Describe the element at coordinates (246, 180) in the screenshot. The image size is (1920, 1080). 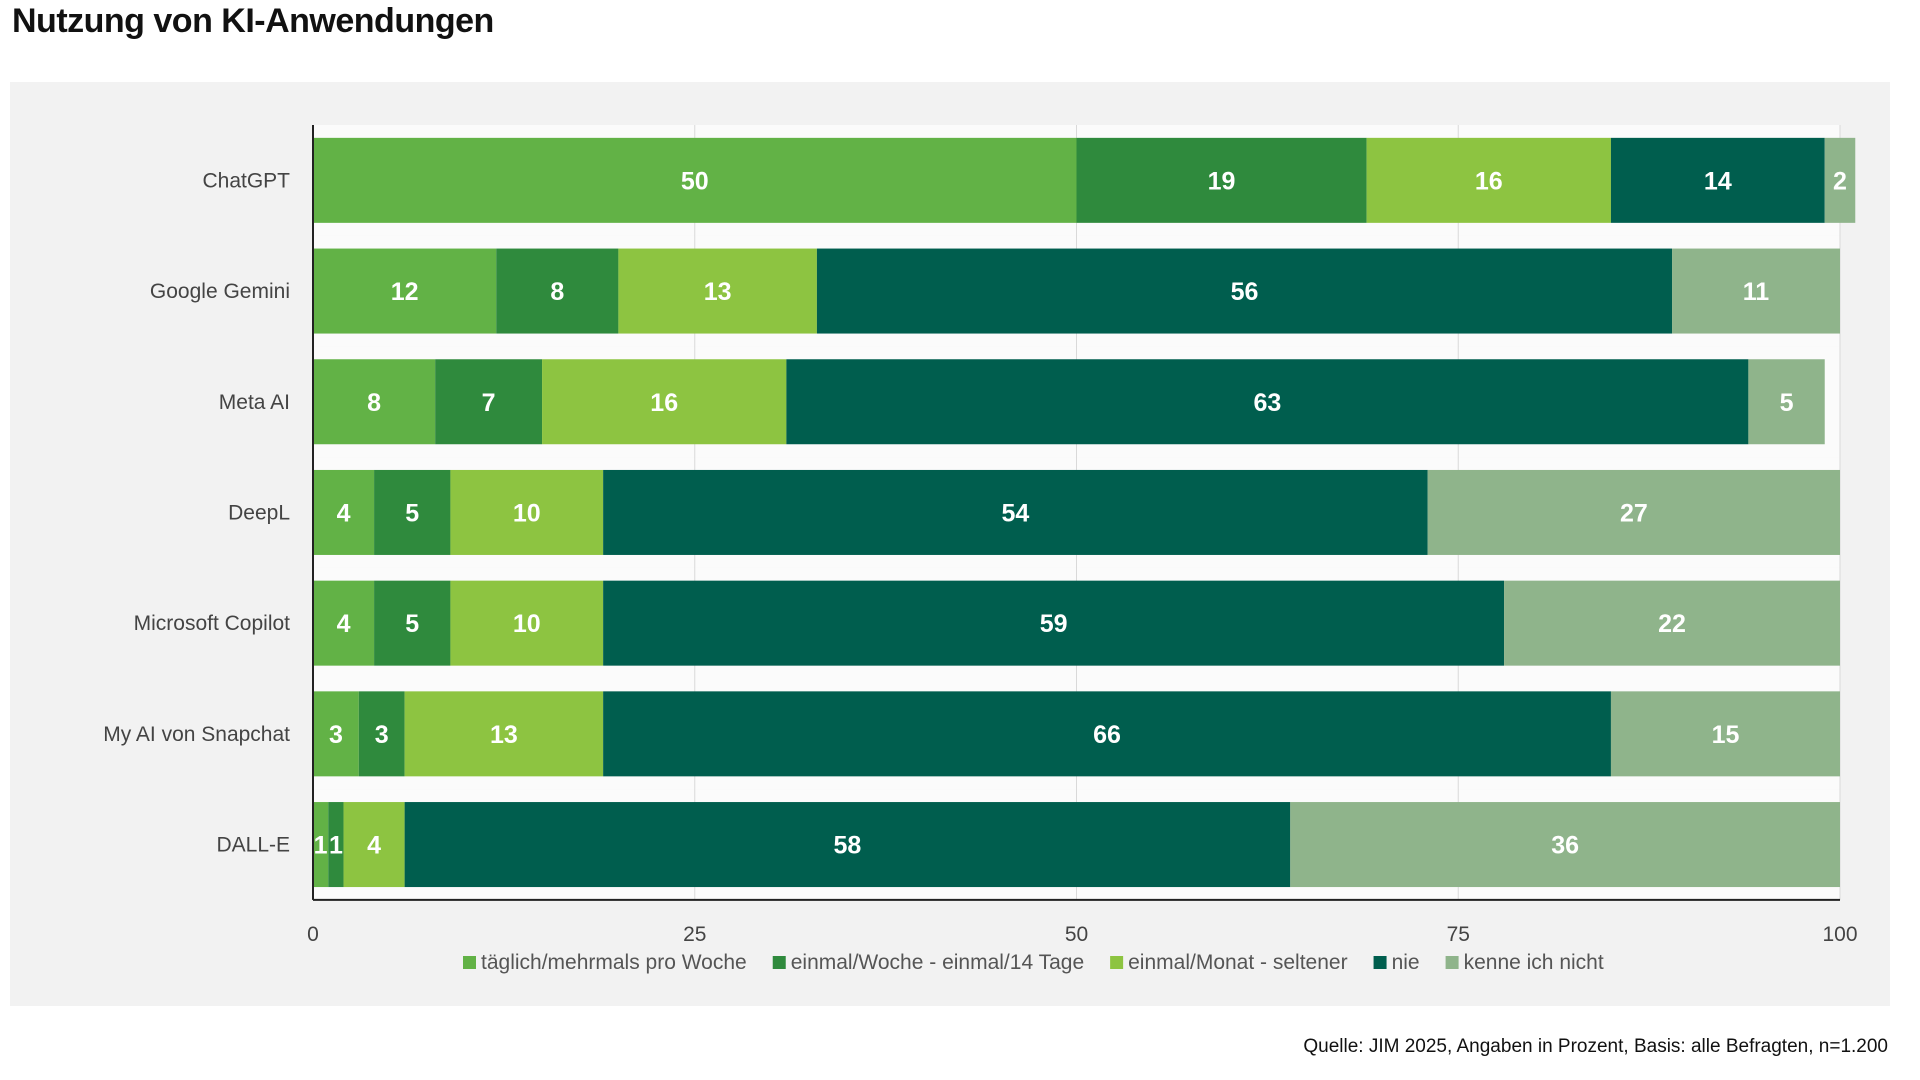
I see `category-label: ChatGPT` at that location.